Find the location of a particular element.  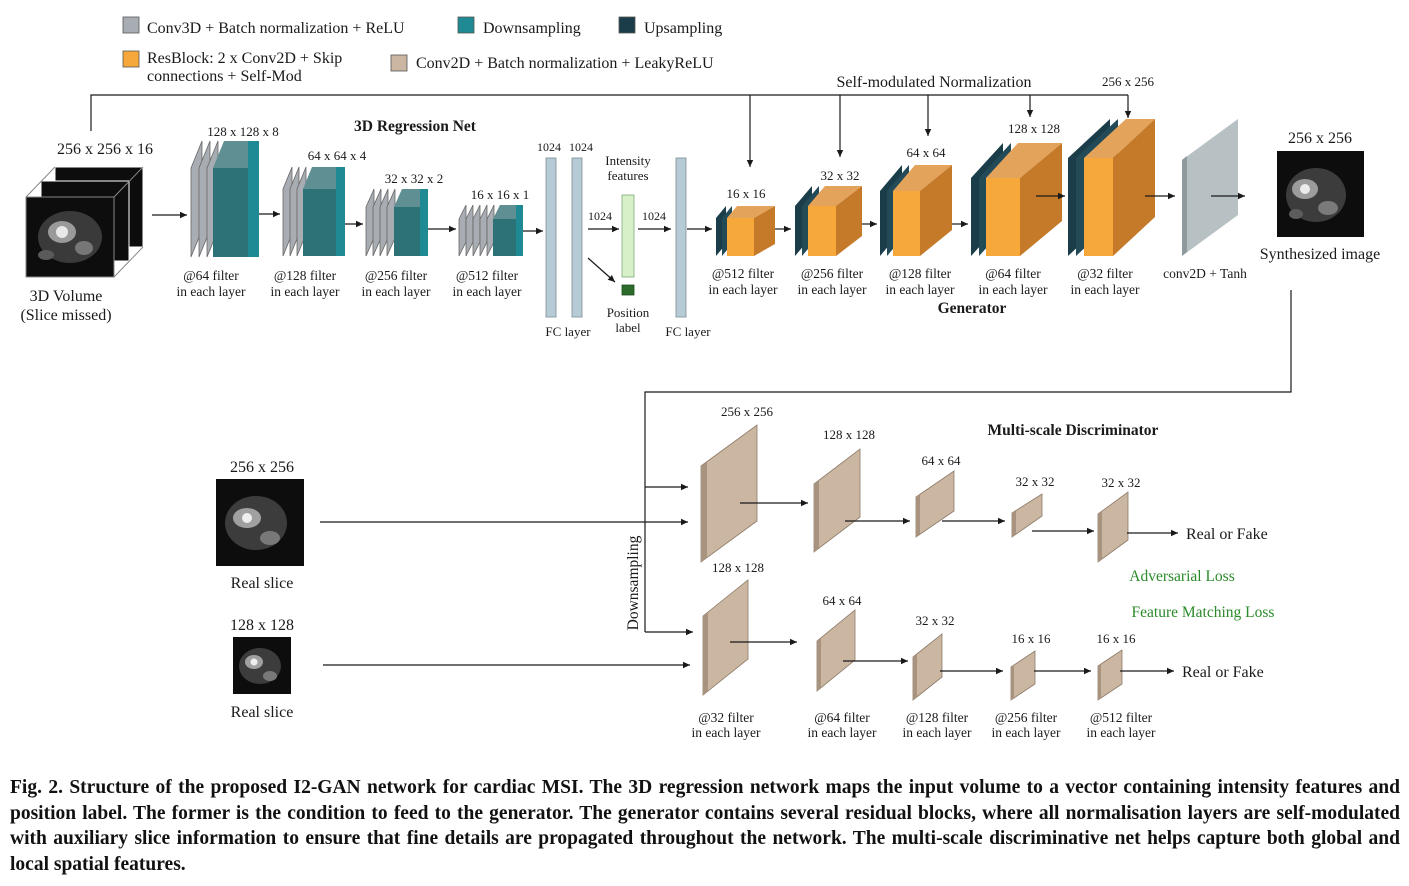

disc-filter-3: @128 filter is located at coordinates (937, 717).